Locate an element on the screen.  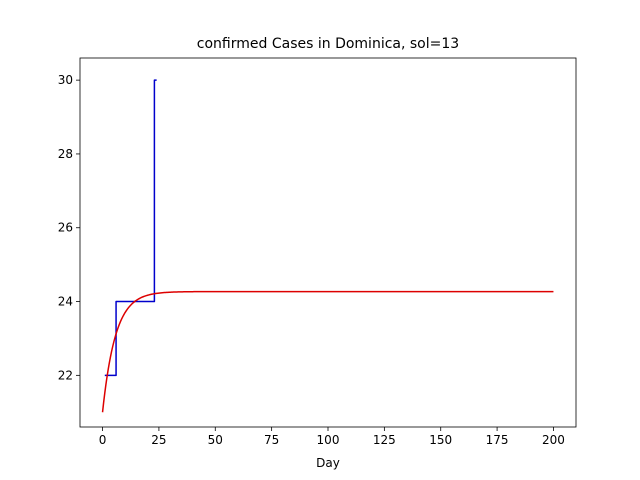
y-tick-label: 22 is located at coordinates (65, 375).